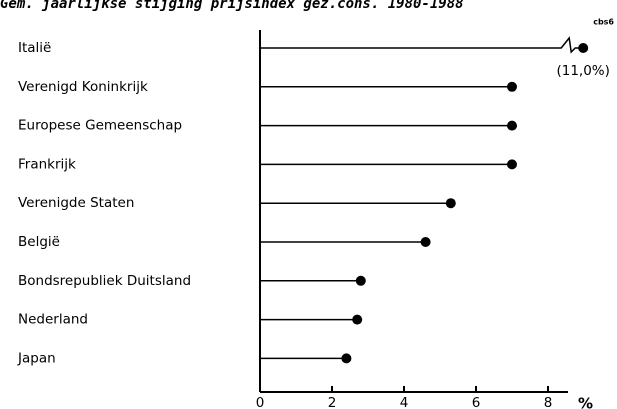 The width and height of the screenshot is (617, 409). Describe the element at coordinates (104, 281) in the screenshot. I see `category-label: Bondsrepubliek Duitsland` at that location.